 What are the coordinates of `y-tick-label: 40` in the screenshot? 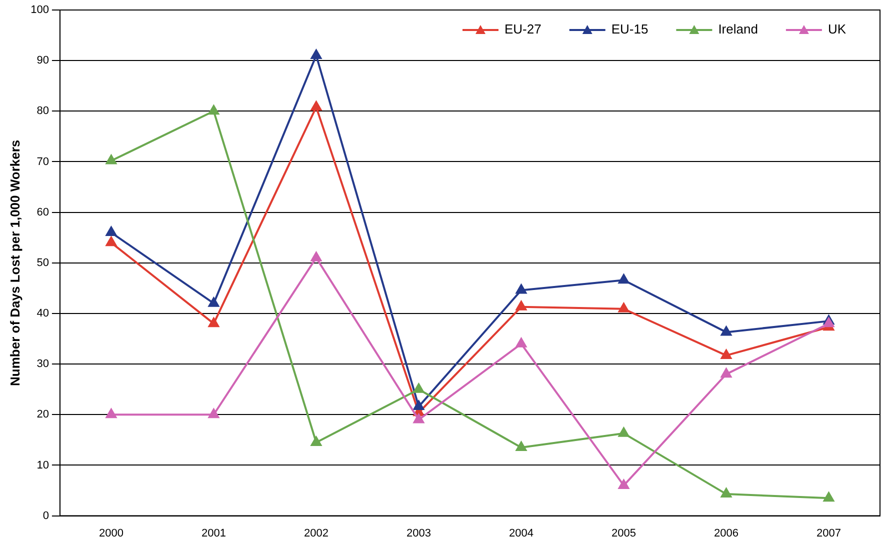 It's located at (42, 314).